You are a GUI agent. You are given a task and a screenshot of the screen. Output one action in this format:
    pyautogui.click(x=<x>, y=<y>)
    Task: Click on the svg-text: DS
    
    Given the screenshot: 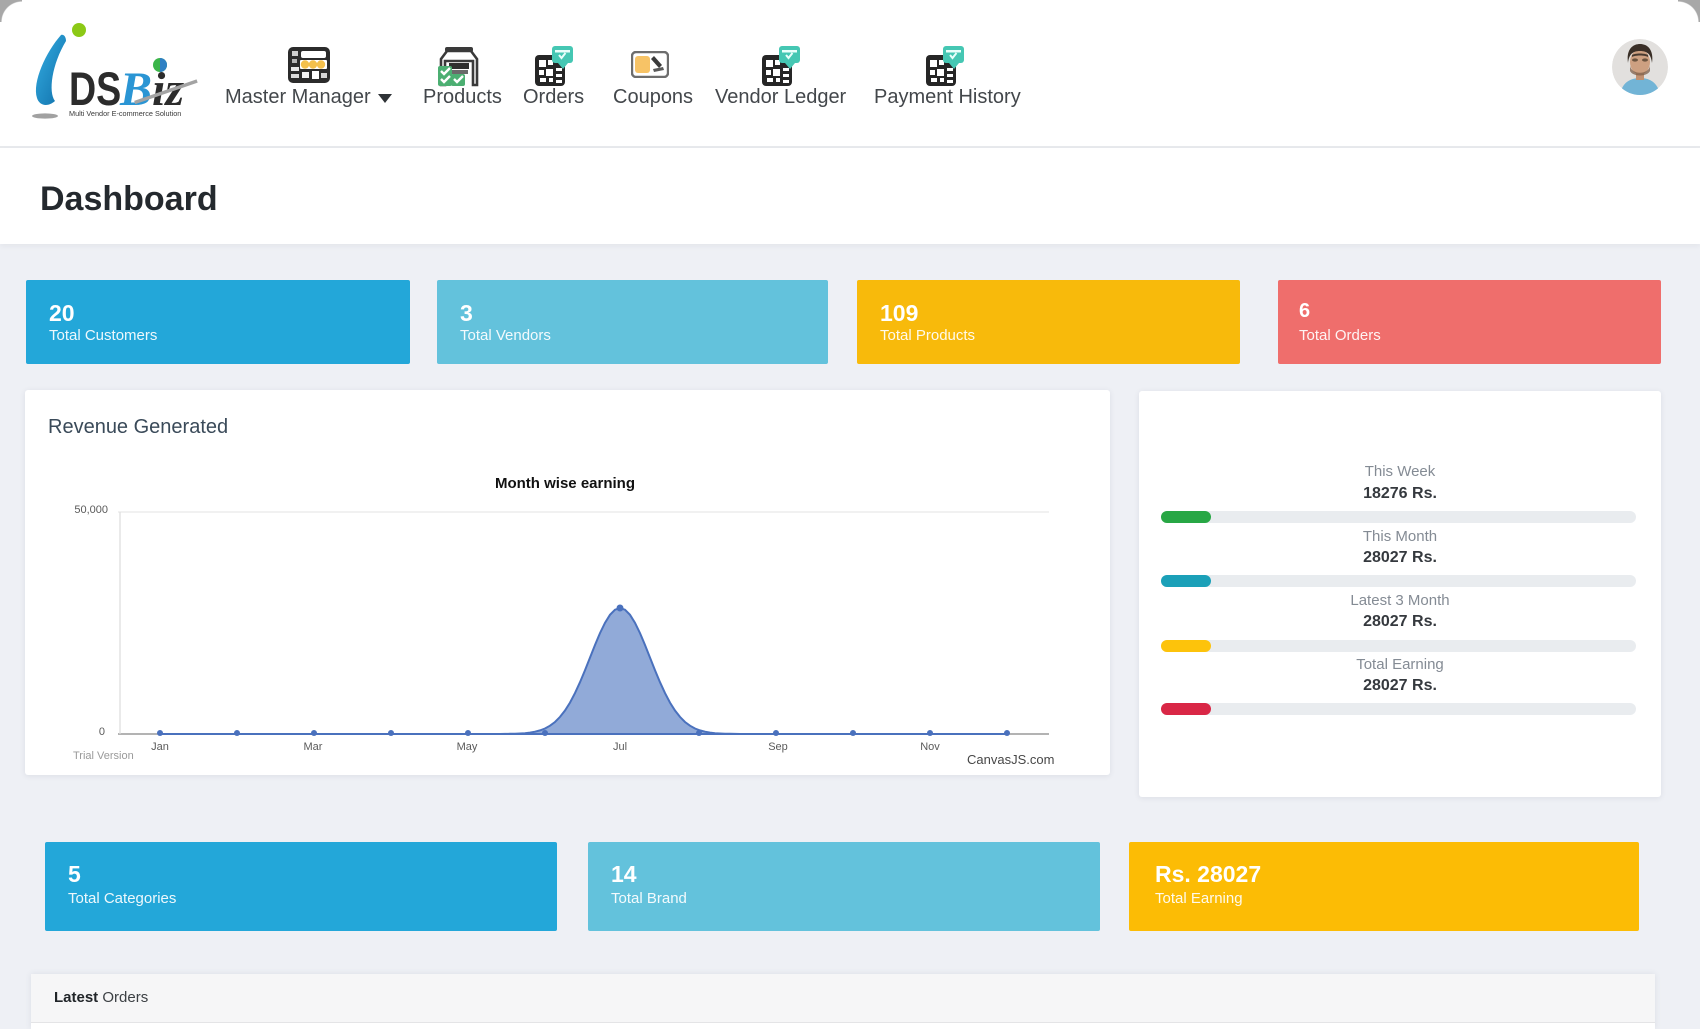 What is the action you would take?
    pyautogui.click(x=95, y=89)
    